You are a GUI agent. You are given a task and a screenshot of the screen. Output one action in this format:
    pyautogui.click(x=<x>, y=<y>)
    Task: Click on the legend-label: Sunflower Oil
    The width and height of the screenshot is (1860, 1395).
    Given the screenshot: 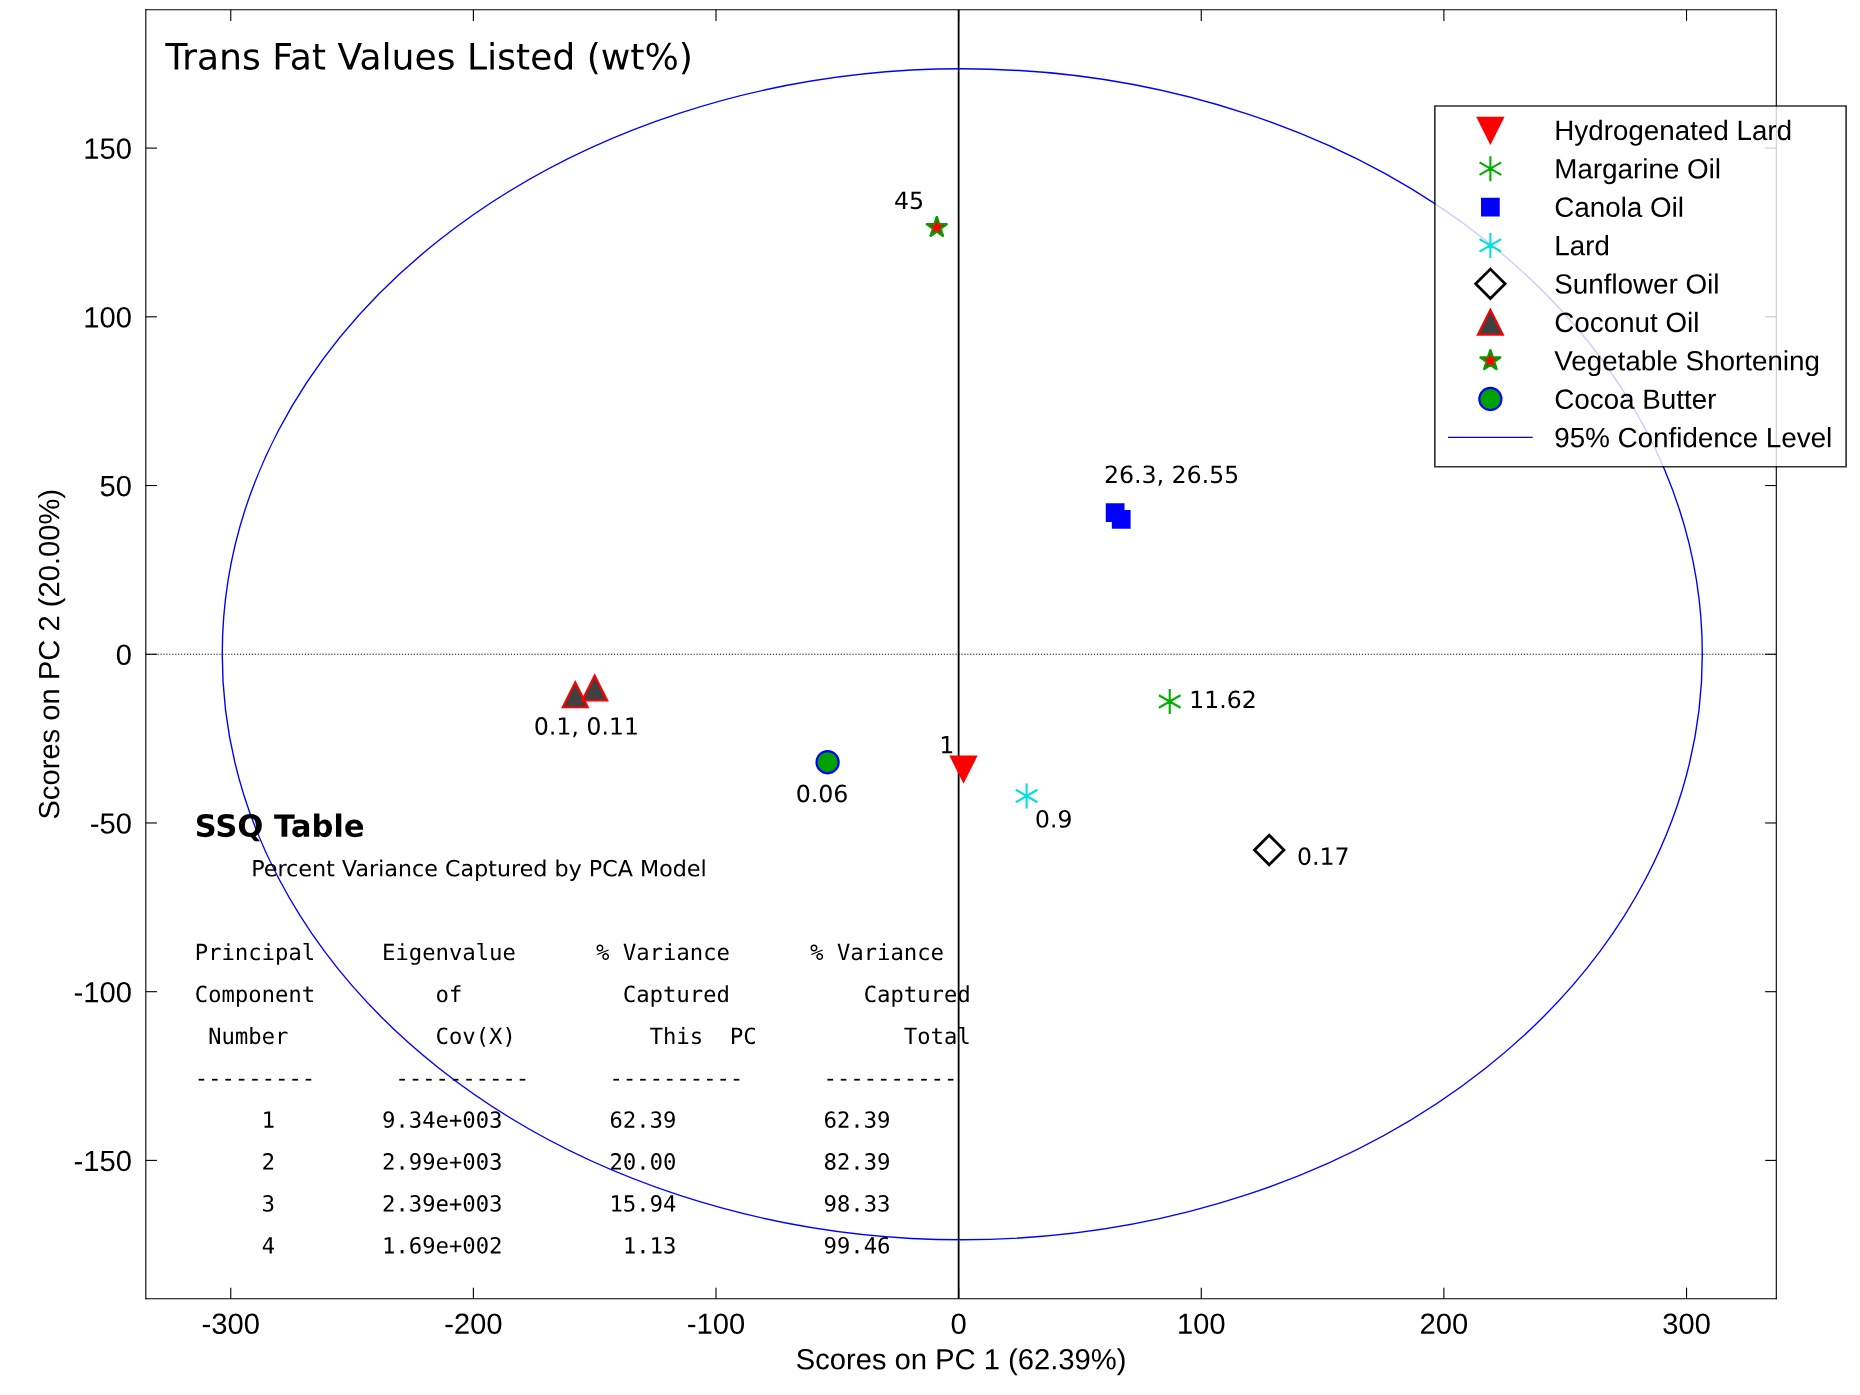 What is the action you would take?
    pyautogui.click(x=1636, y=283)
    